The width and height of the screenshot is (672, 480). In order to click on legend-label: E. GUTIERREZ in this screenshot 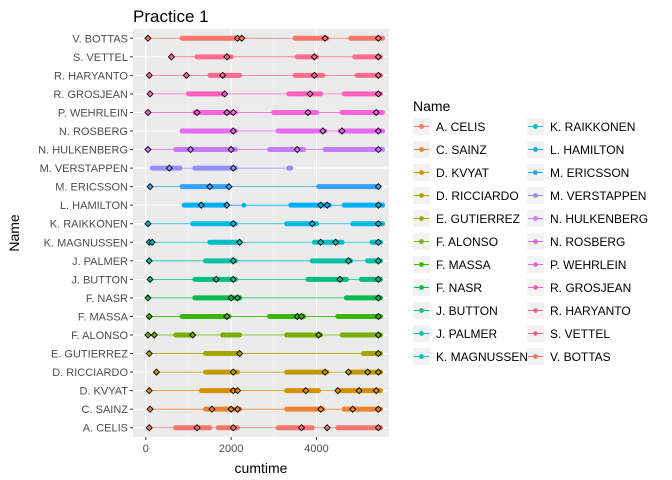, I will do `click(478, 219)`.